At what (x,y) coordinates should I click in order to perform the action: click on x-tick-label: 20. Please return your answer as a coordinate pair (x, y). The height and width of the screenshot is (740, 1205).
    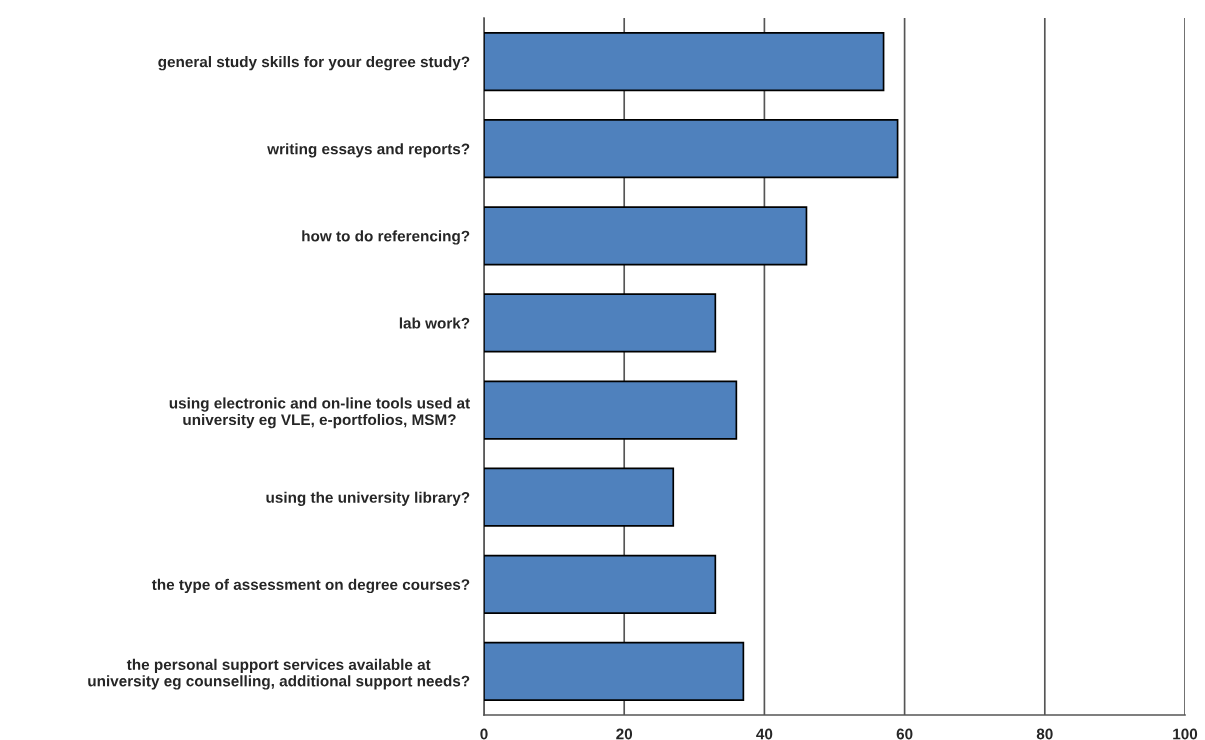
    Looking at the image, I should click on (624, 734).